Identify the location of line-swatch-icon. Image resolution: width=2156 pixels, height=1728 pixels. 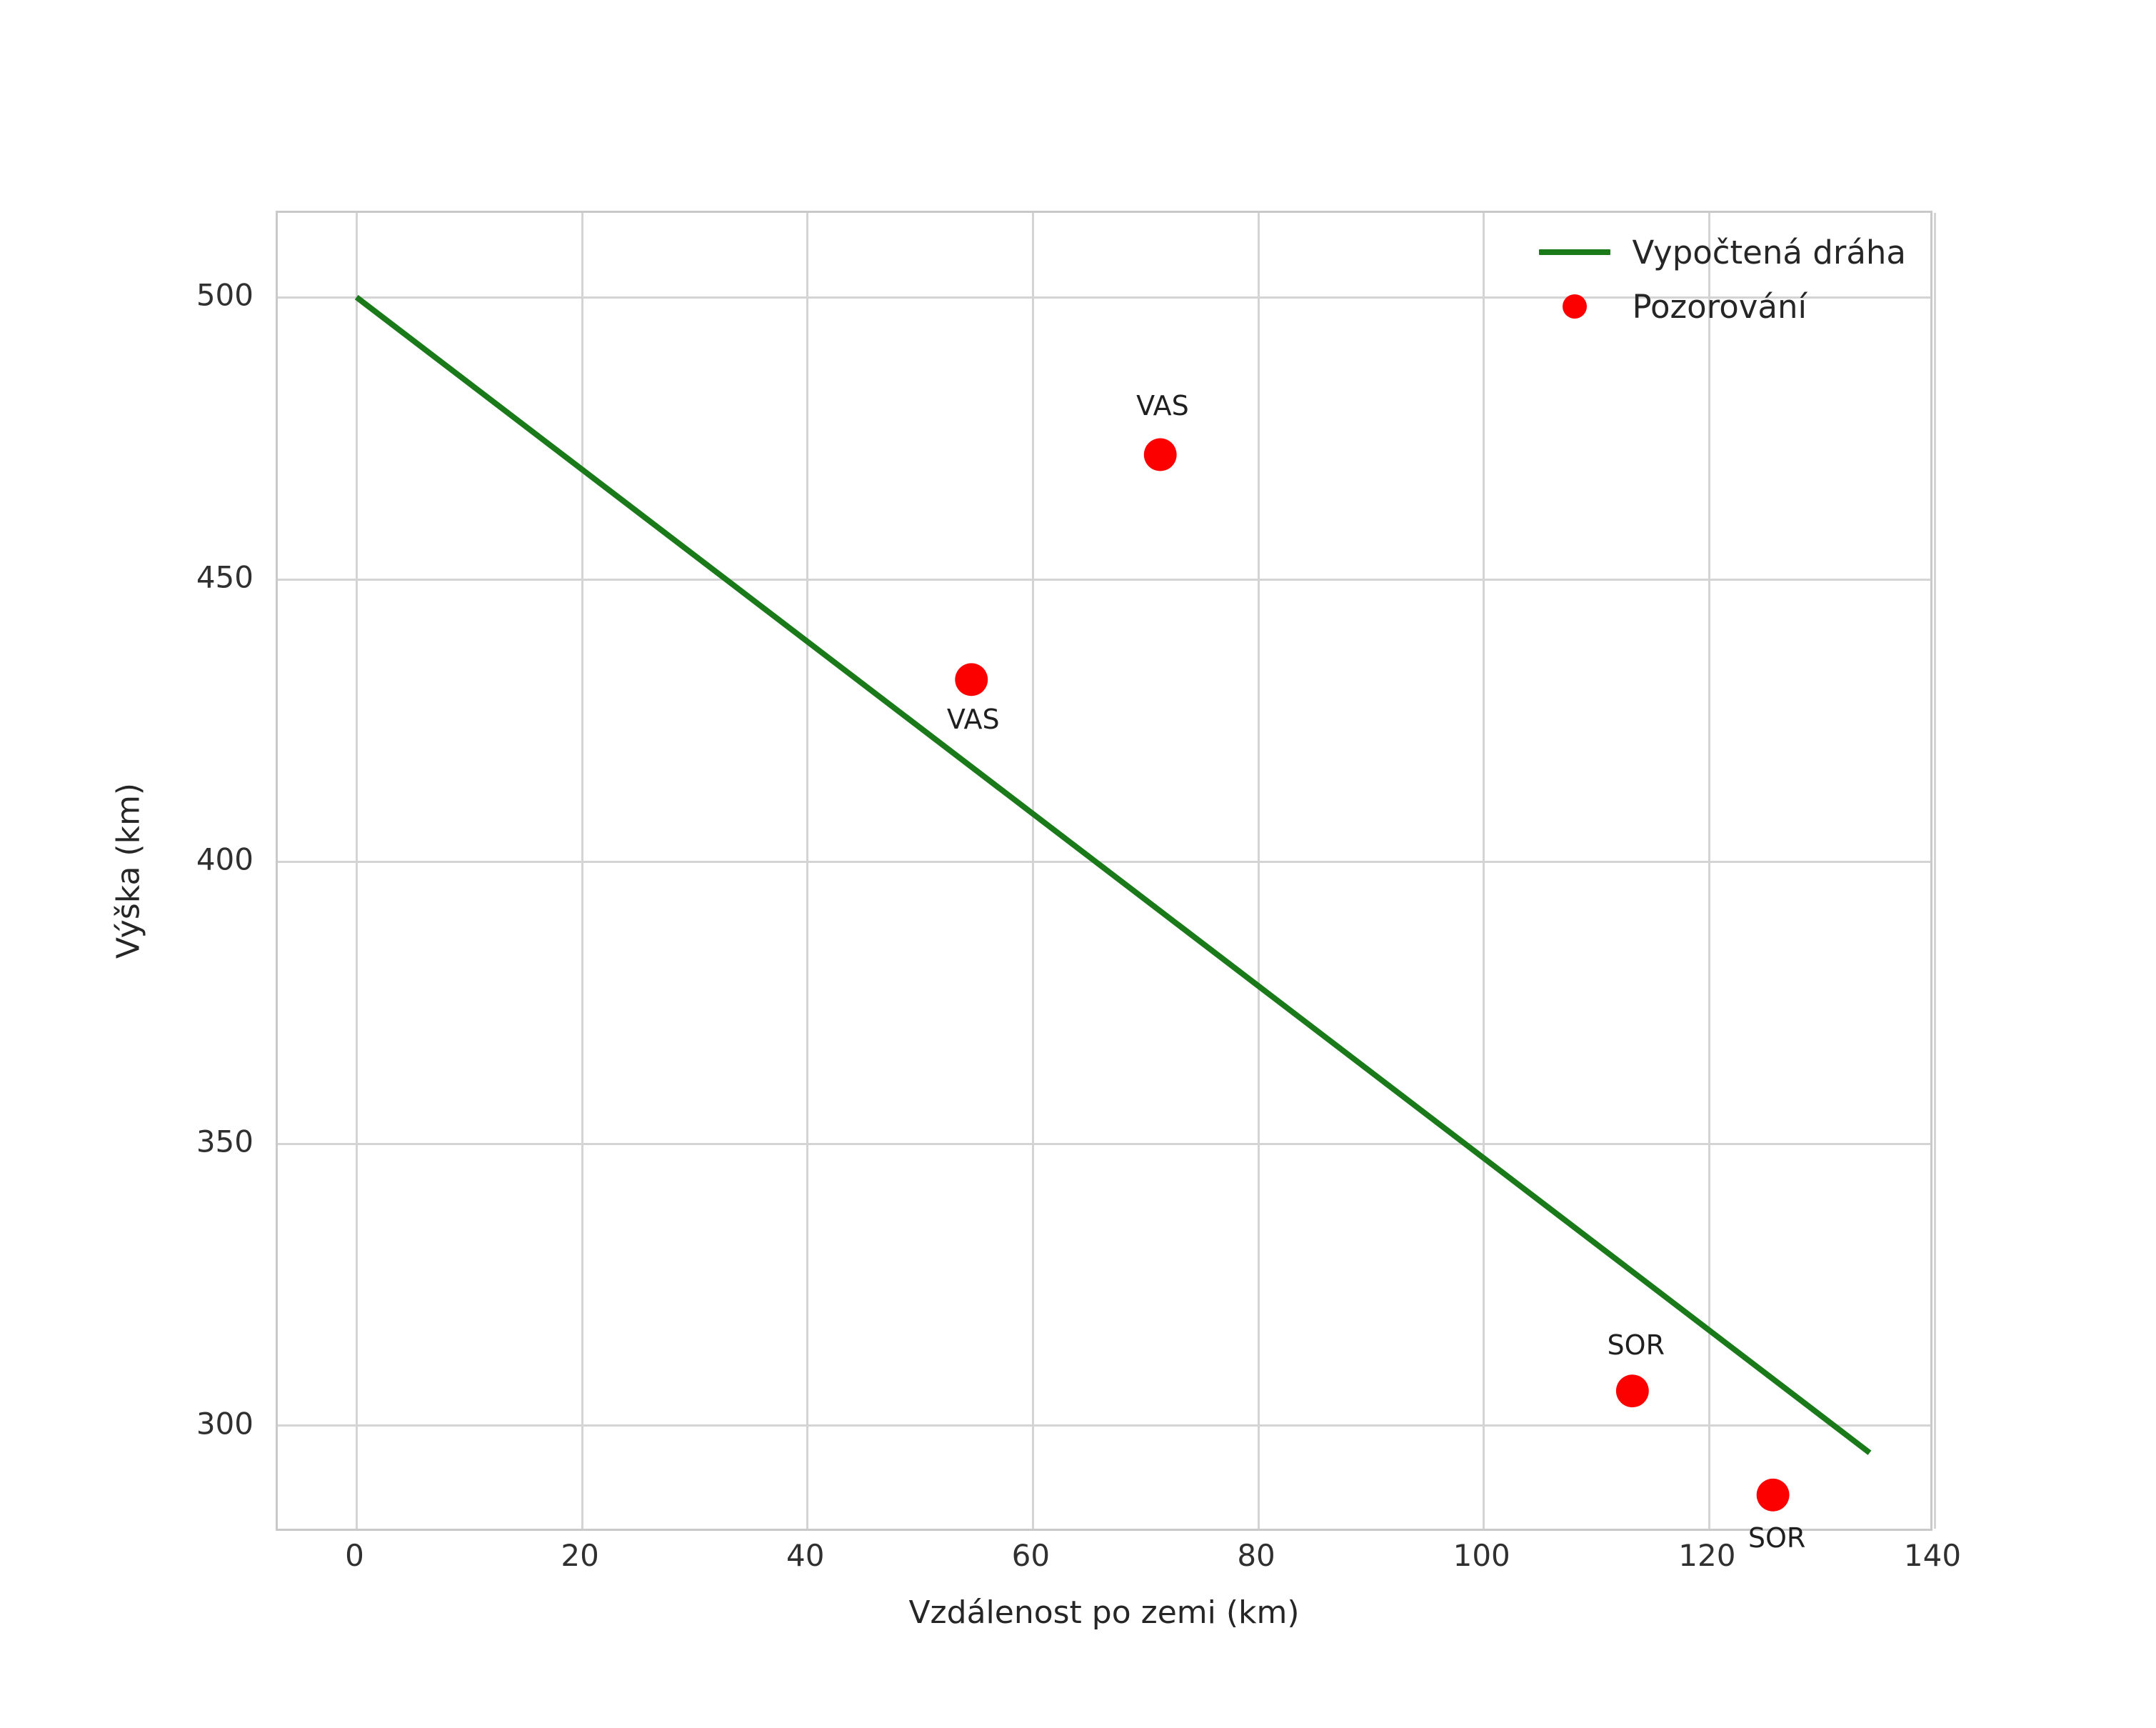
(1575, 252).